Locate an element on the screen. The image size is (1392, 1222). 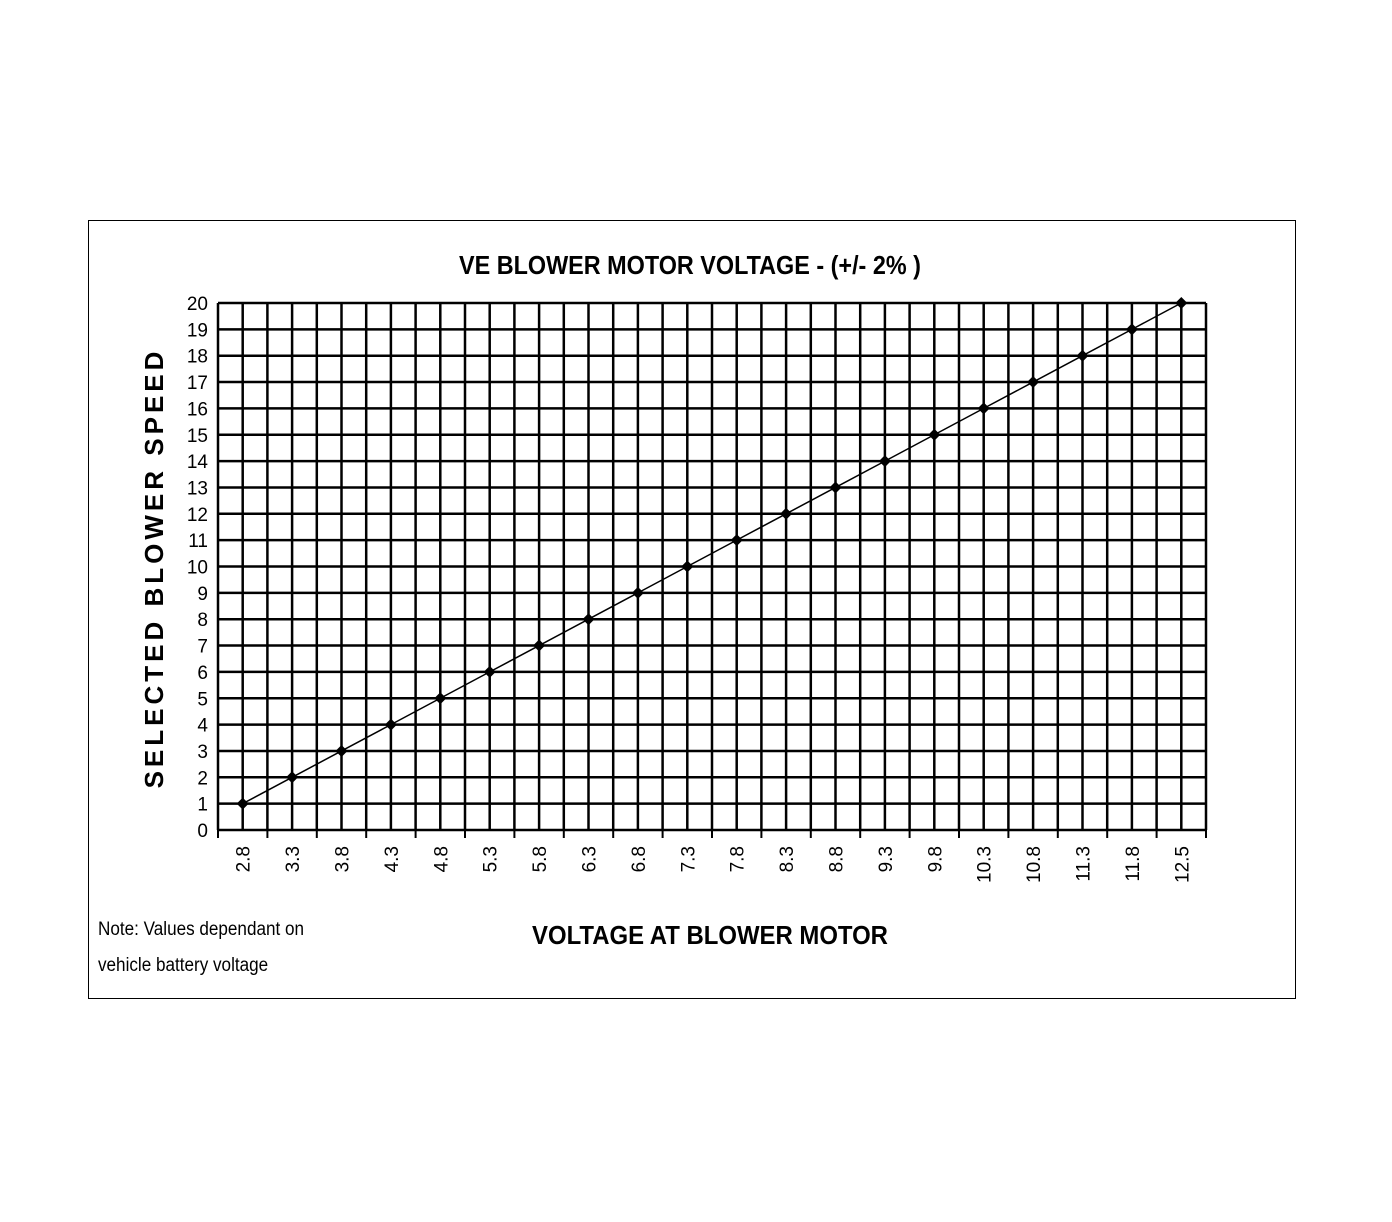
x-tick-label: 4.3 is located at coordinates (392, 859).